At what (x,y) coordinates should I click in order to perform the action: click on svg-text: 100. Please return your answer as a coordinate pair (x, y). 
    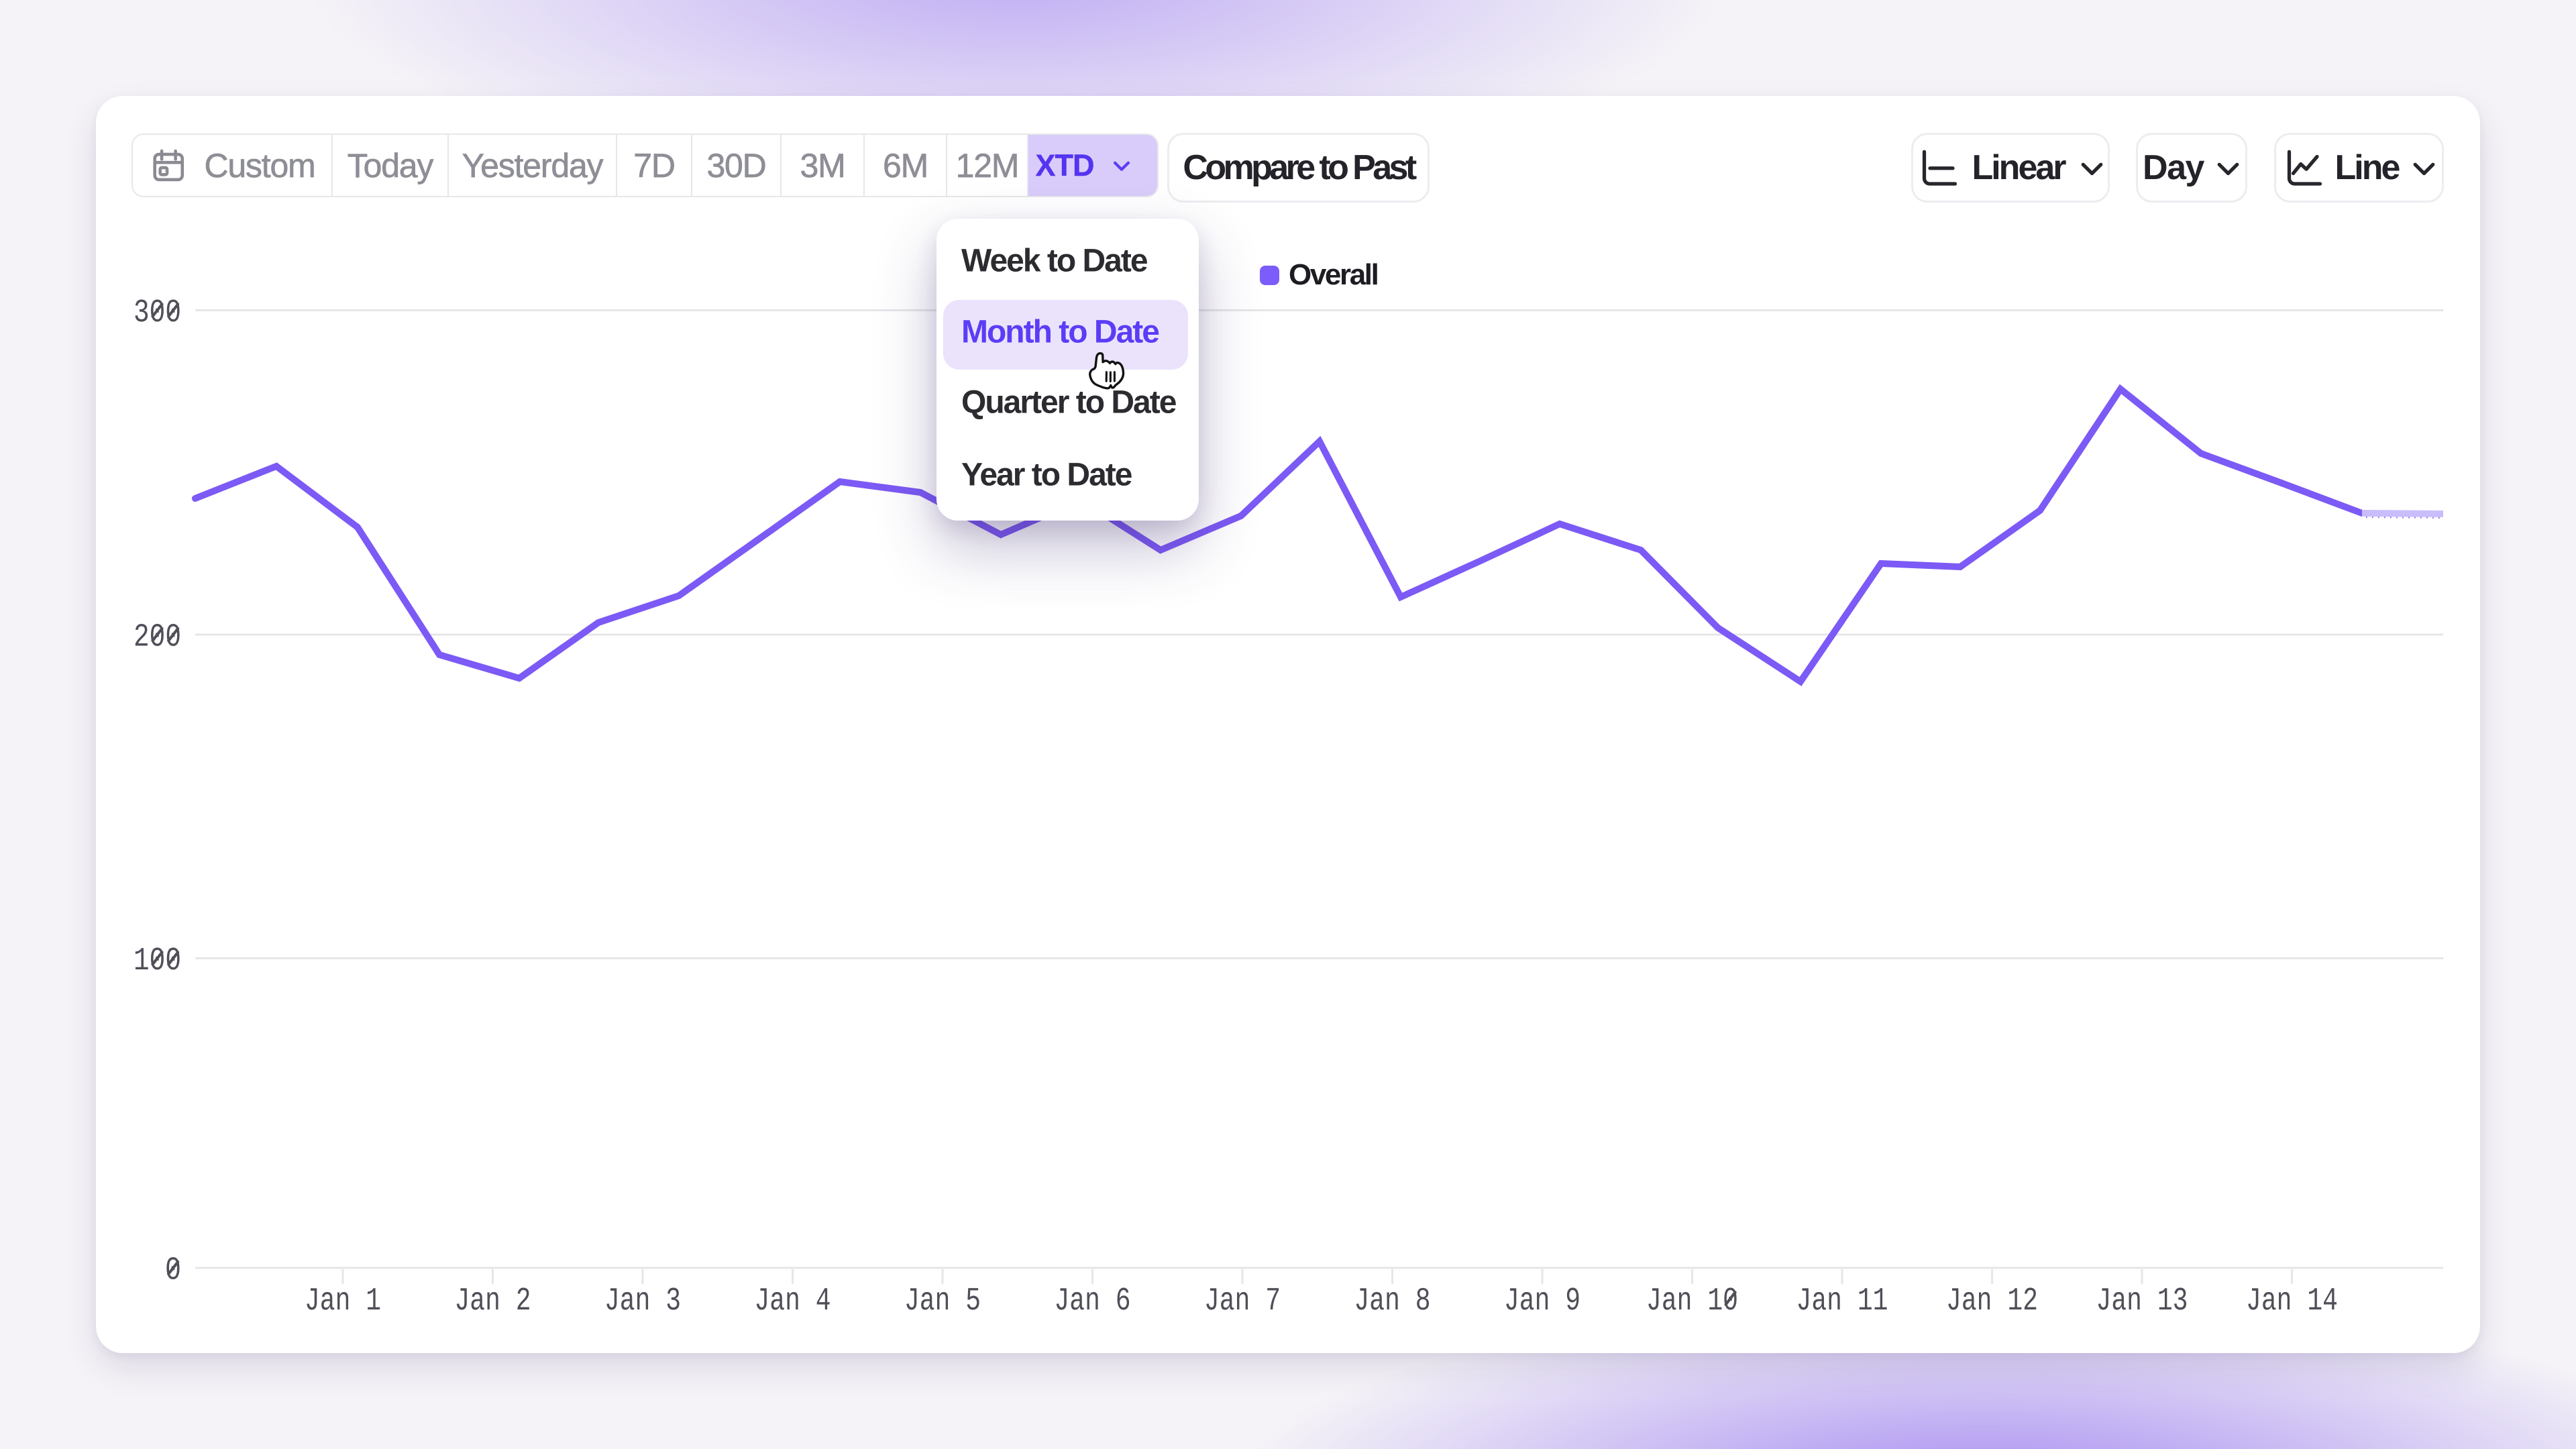
    Looking at the image, I should click on (157, 961).